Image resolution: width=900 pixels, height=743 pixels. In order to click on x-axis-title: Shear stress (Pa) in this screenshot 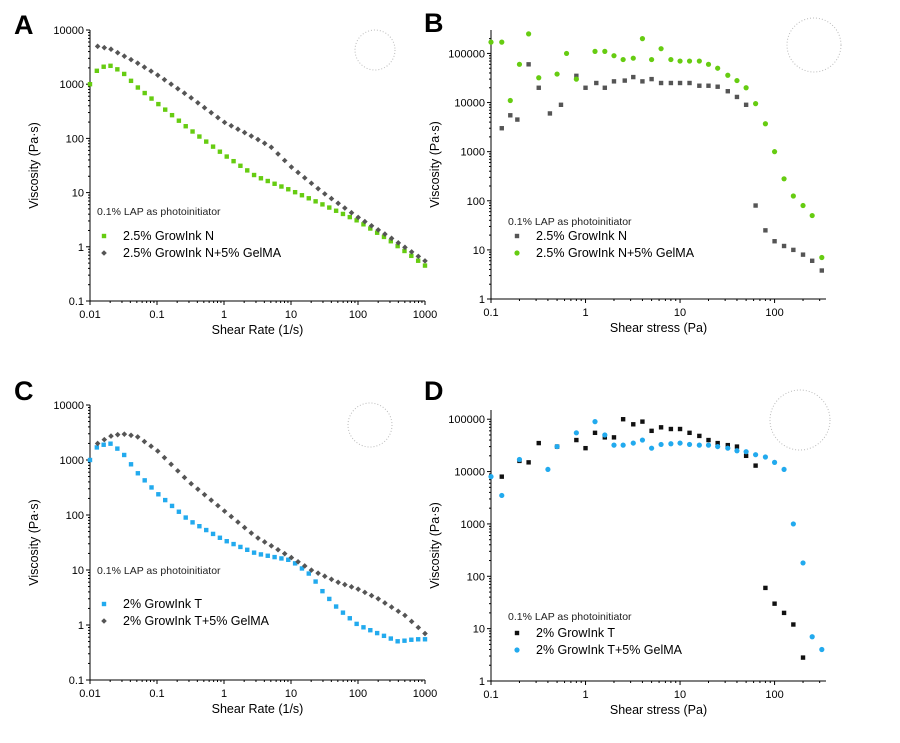, I will do `click(658, 328)`.